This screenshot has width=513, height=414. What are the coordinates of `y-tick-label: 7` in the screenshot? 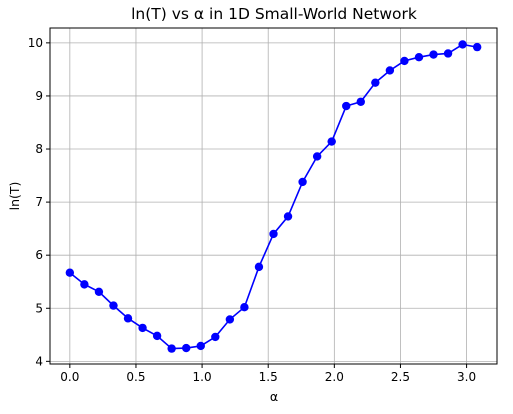 It's located at (39, 202).